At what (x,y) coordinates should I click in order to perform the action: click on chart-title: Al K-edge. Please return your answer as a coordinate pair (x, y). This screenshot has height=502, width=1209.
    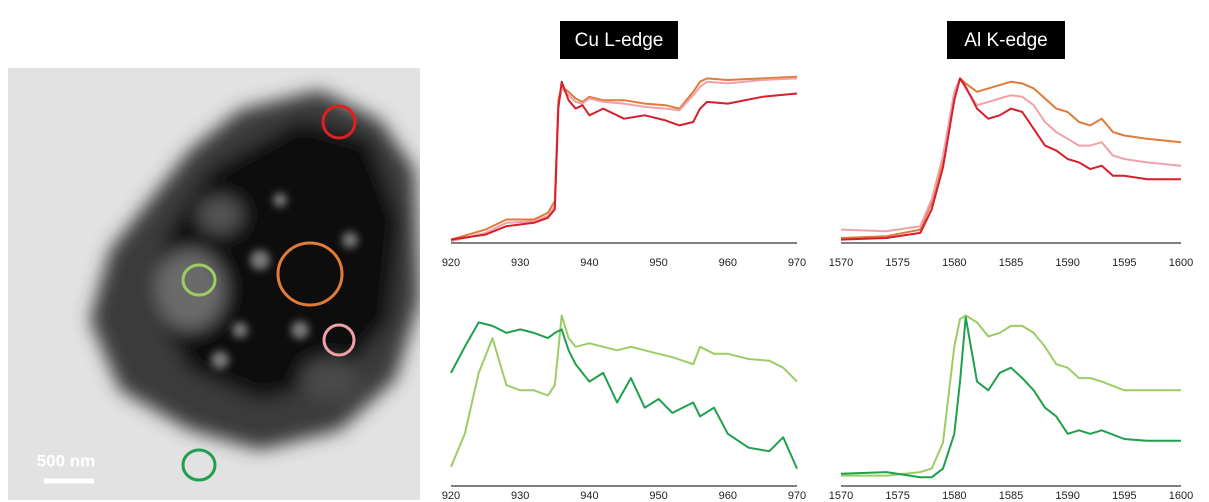
    Looking at the image, I should click on (1005, 40).